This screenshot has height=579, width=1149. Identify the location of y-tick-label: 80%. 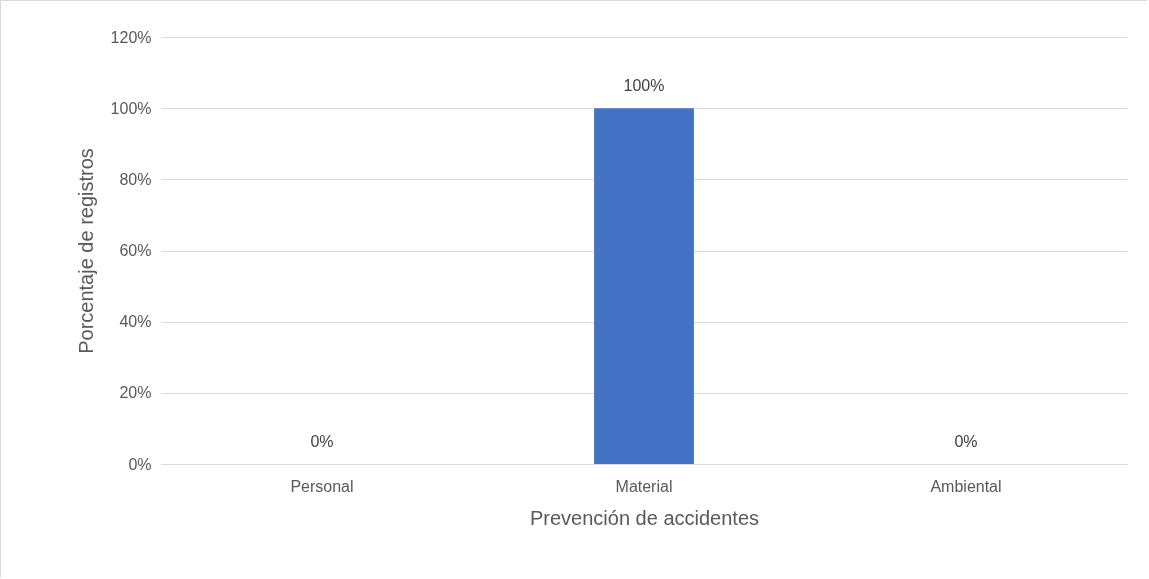
(135, 179).